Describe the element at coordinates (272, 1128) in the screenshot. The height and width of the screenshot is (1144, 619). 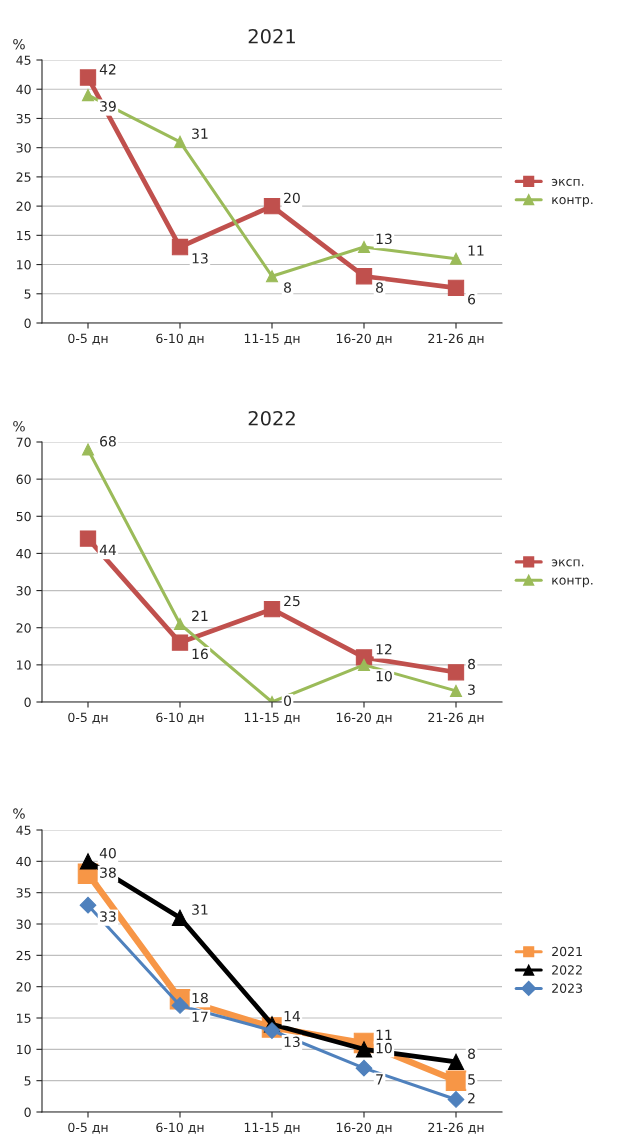
I see `x-tick-label: 11-15 дн` at that location.